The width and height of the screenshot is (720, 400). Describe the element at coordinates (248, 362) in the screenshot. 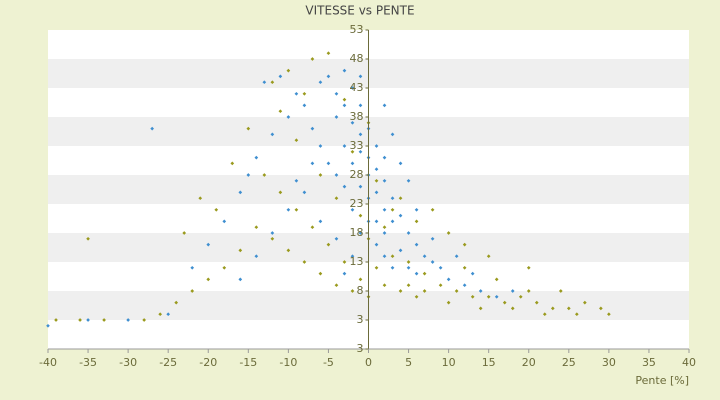

I see `x-tick-label: -15` at that location.